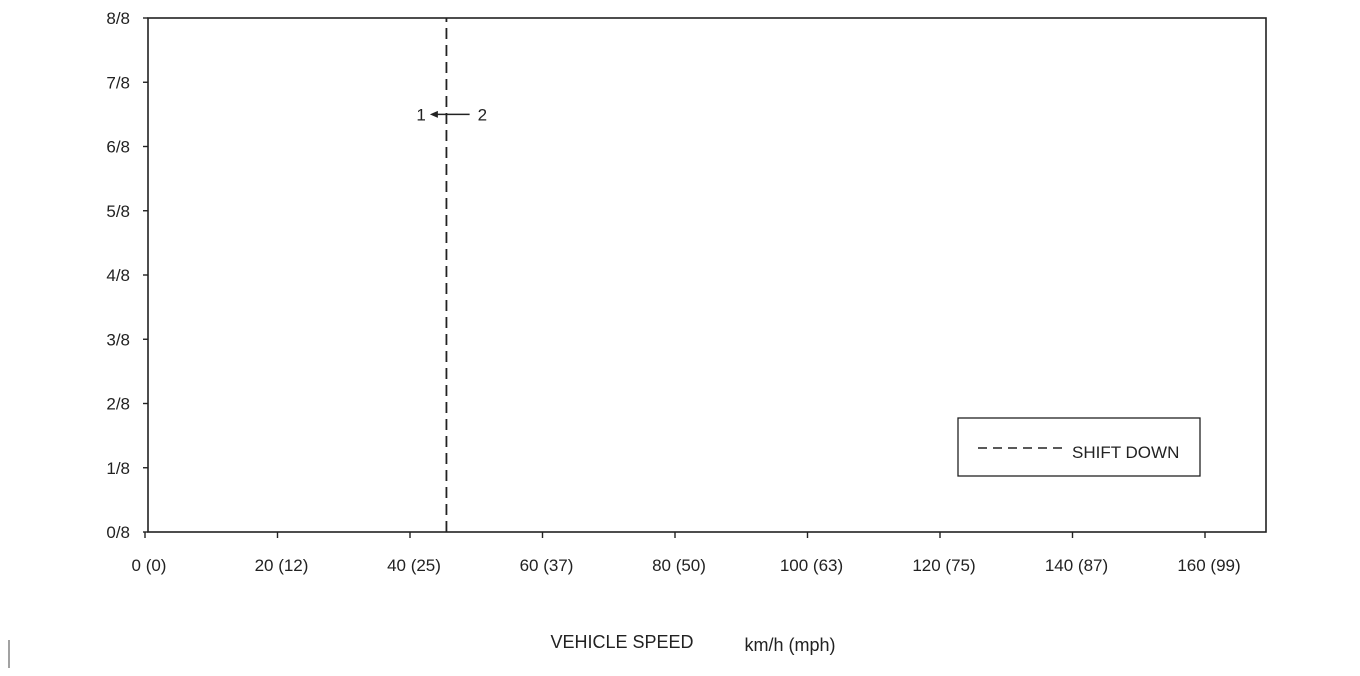  I want to click on legend-label-shift-down: SHIFT DOWN, so click(1125, 452).